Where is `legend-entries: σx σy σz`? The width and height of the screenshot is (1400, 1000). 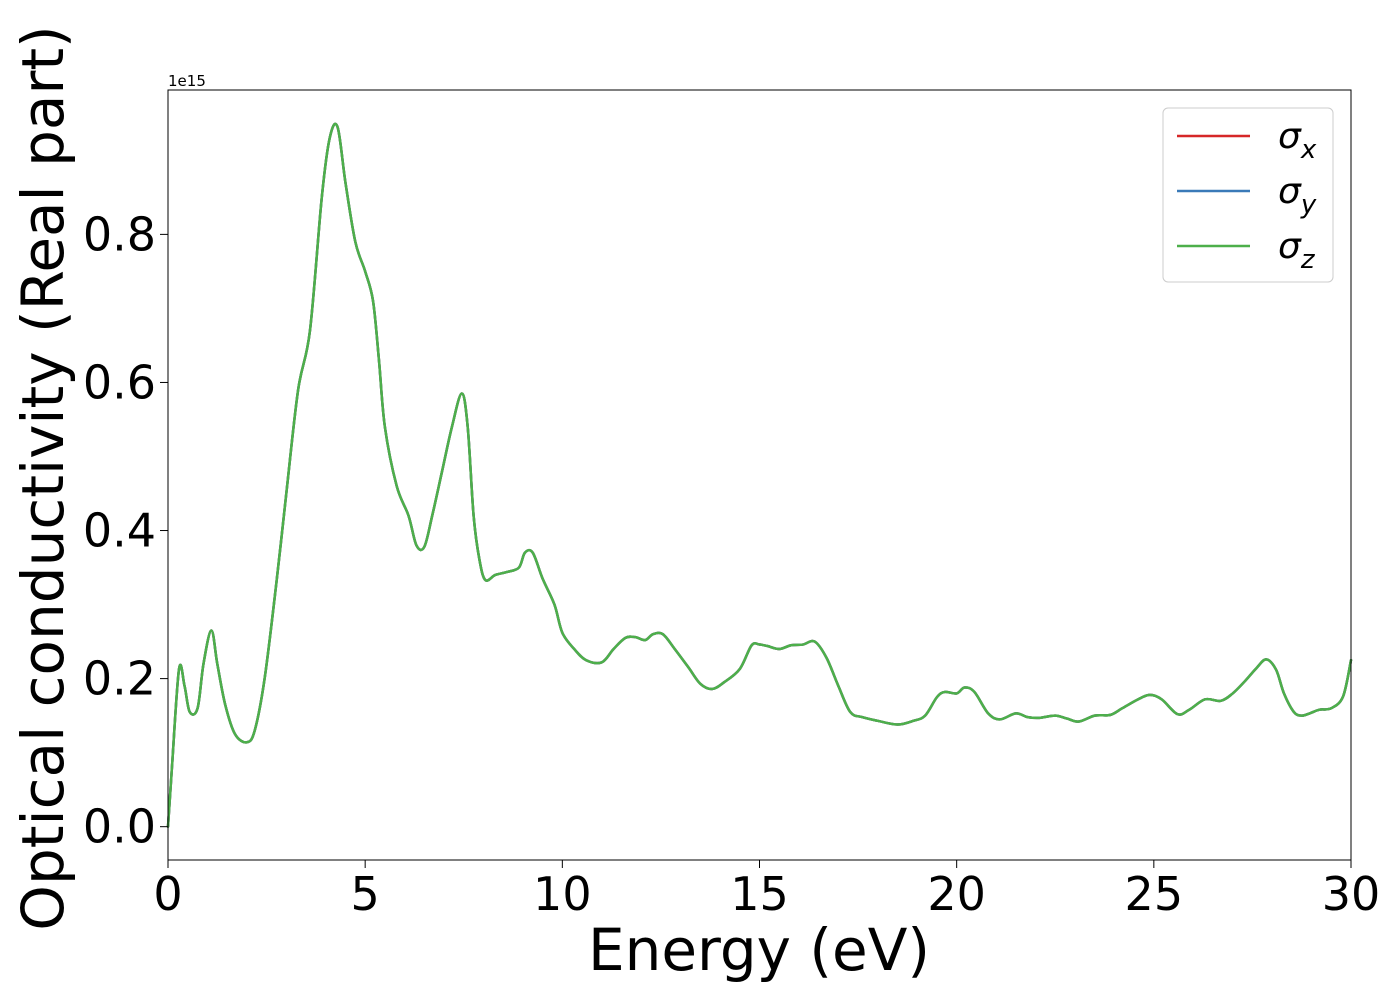
legend-entries: σx σy σz is located at coordinates (1247, 195).